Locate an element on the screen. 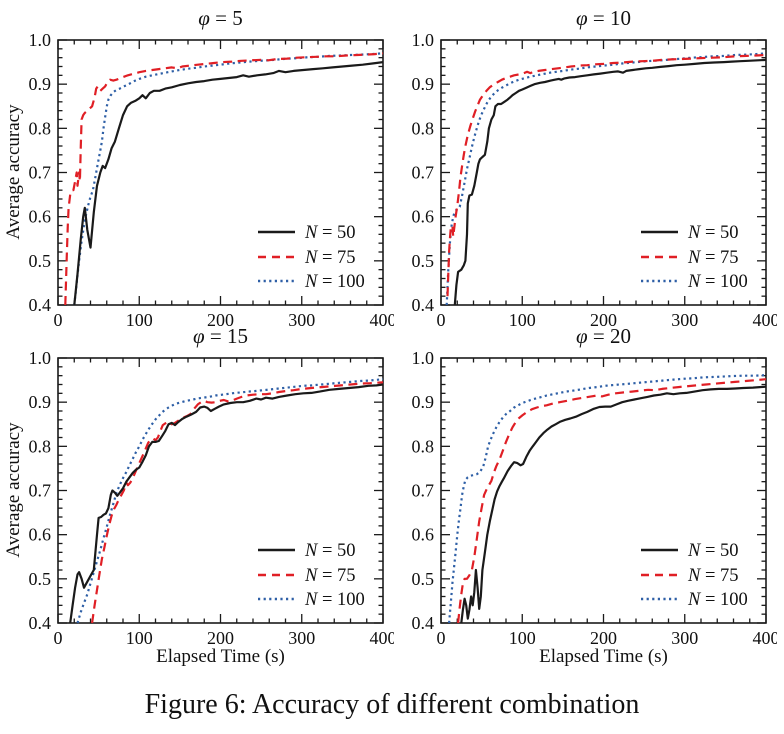  plot-title-value: = 5 is located at coordinates (226, 18).